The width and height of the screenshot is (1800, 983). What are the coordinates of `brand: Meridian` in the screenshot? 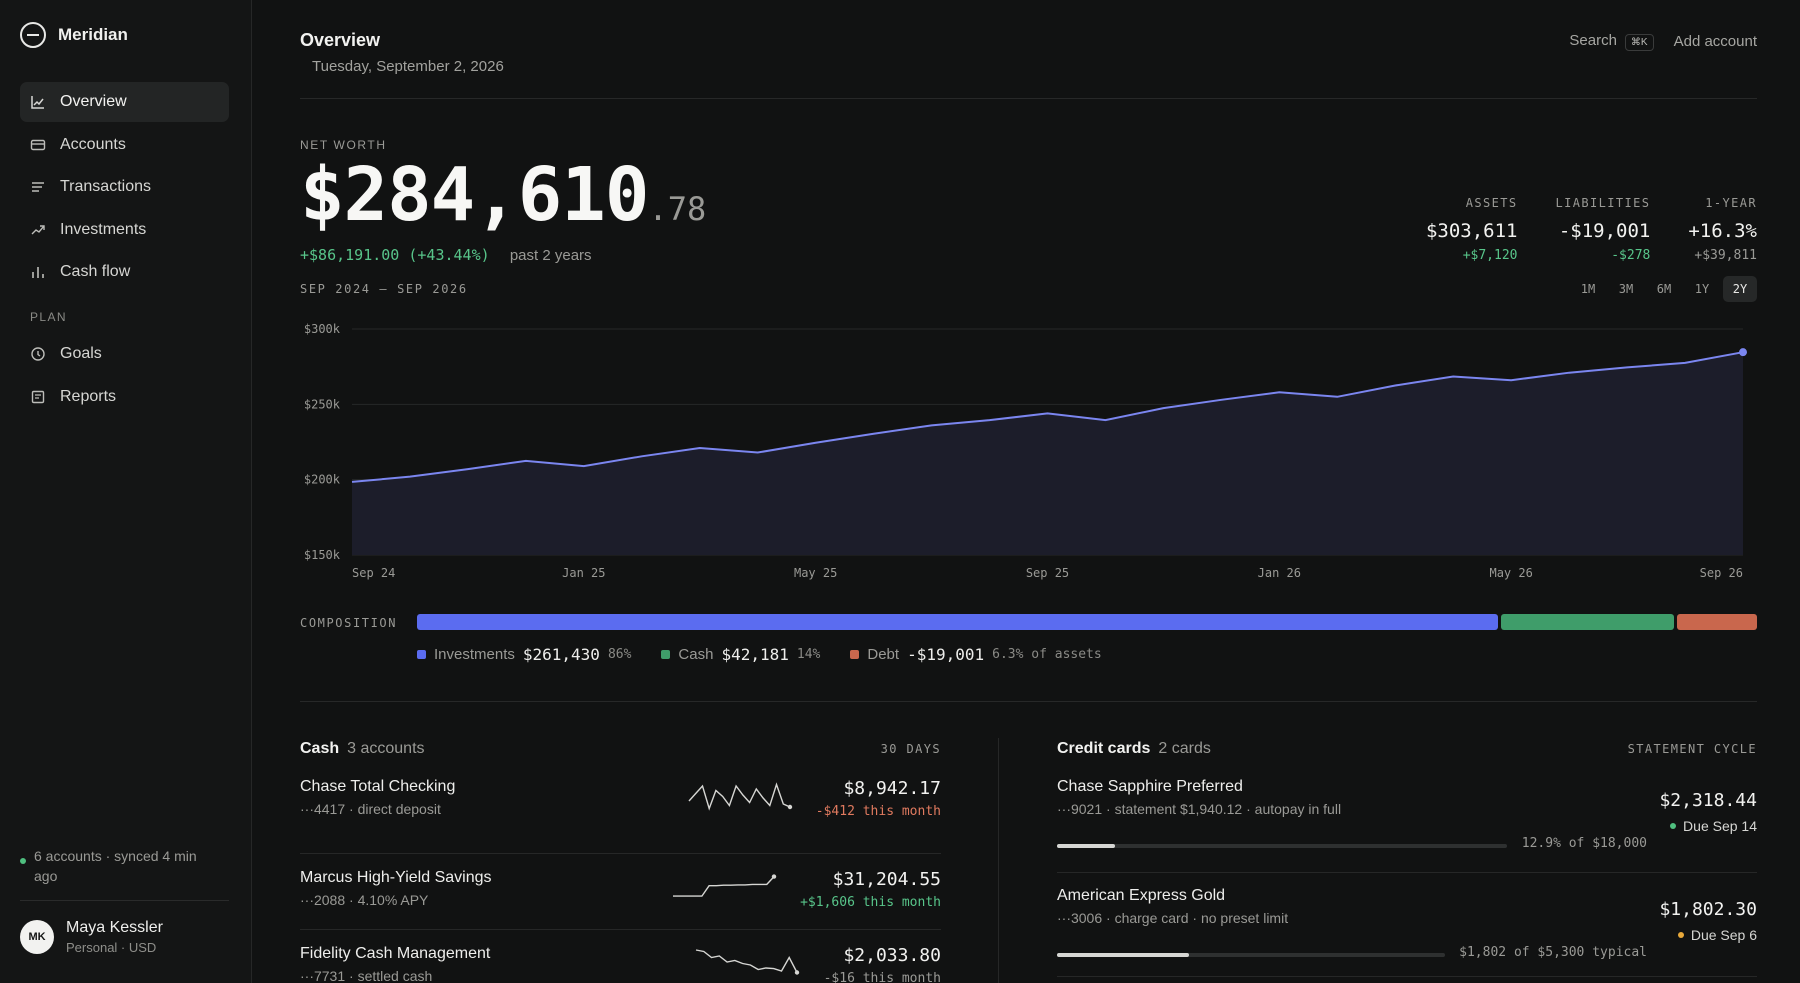 It's located at (74, 35).